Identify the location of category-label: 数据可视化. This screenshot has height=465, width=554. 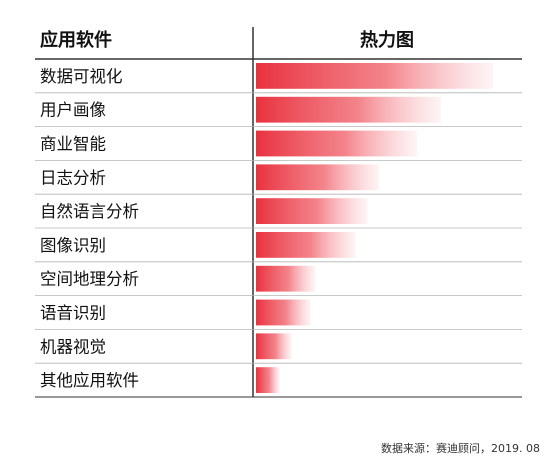
(81, 76).